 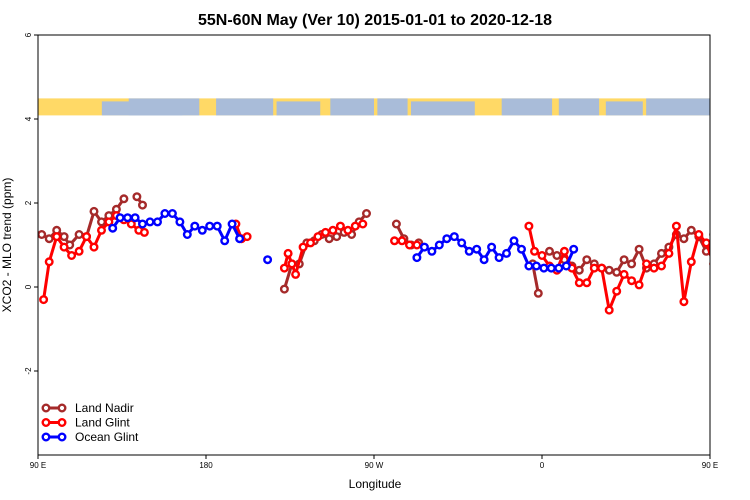 What do you see at coordinates (206, 465) in the screenshot?
I see `x-tick-label: 180` at bounding box center [206, 465].